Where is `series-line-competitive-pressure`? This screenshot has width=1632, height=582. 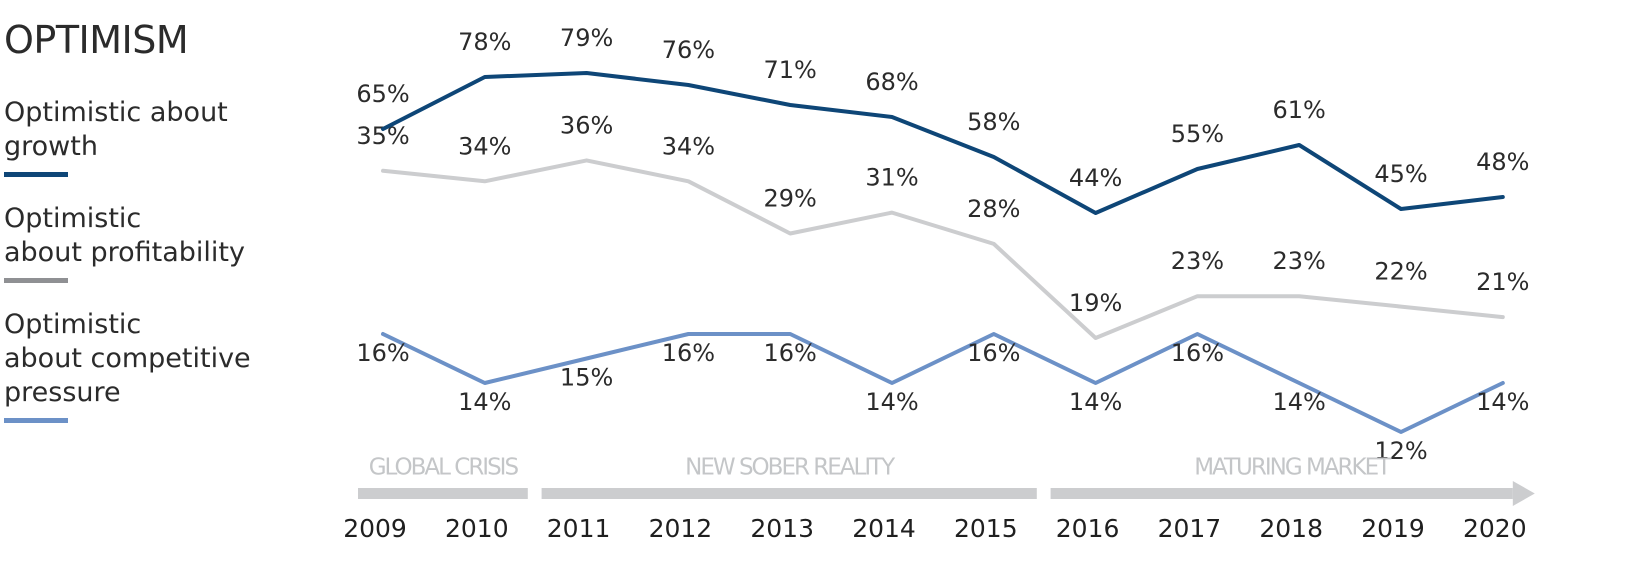
series-line-competitive-pressure is located at coordinates (943, 383).